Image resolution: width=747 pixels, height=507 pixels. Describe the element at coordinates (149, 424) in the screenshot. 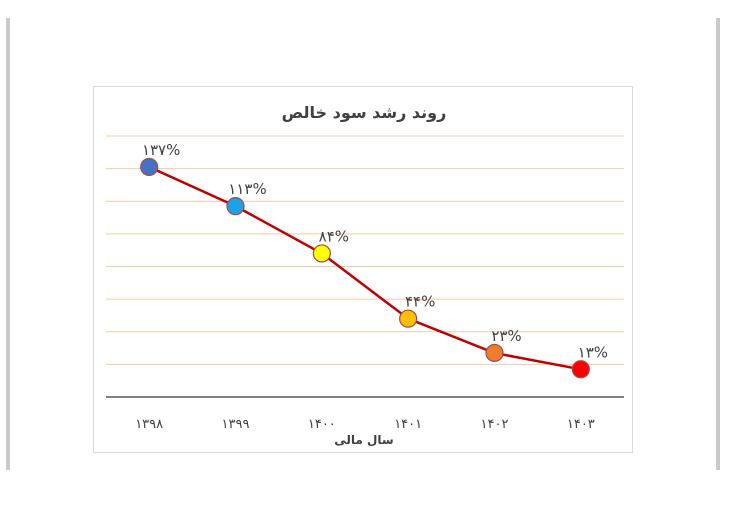

I see `x-tick-label: ۱۳۹۸` at that location.